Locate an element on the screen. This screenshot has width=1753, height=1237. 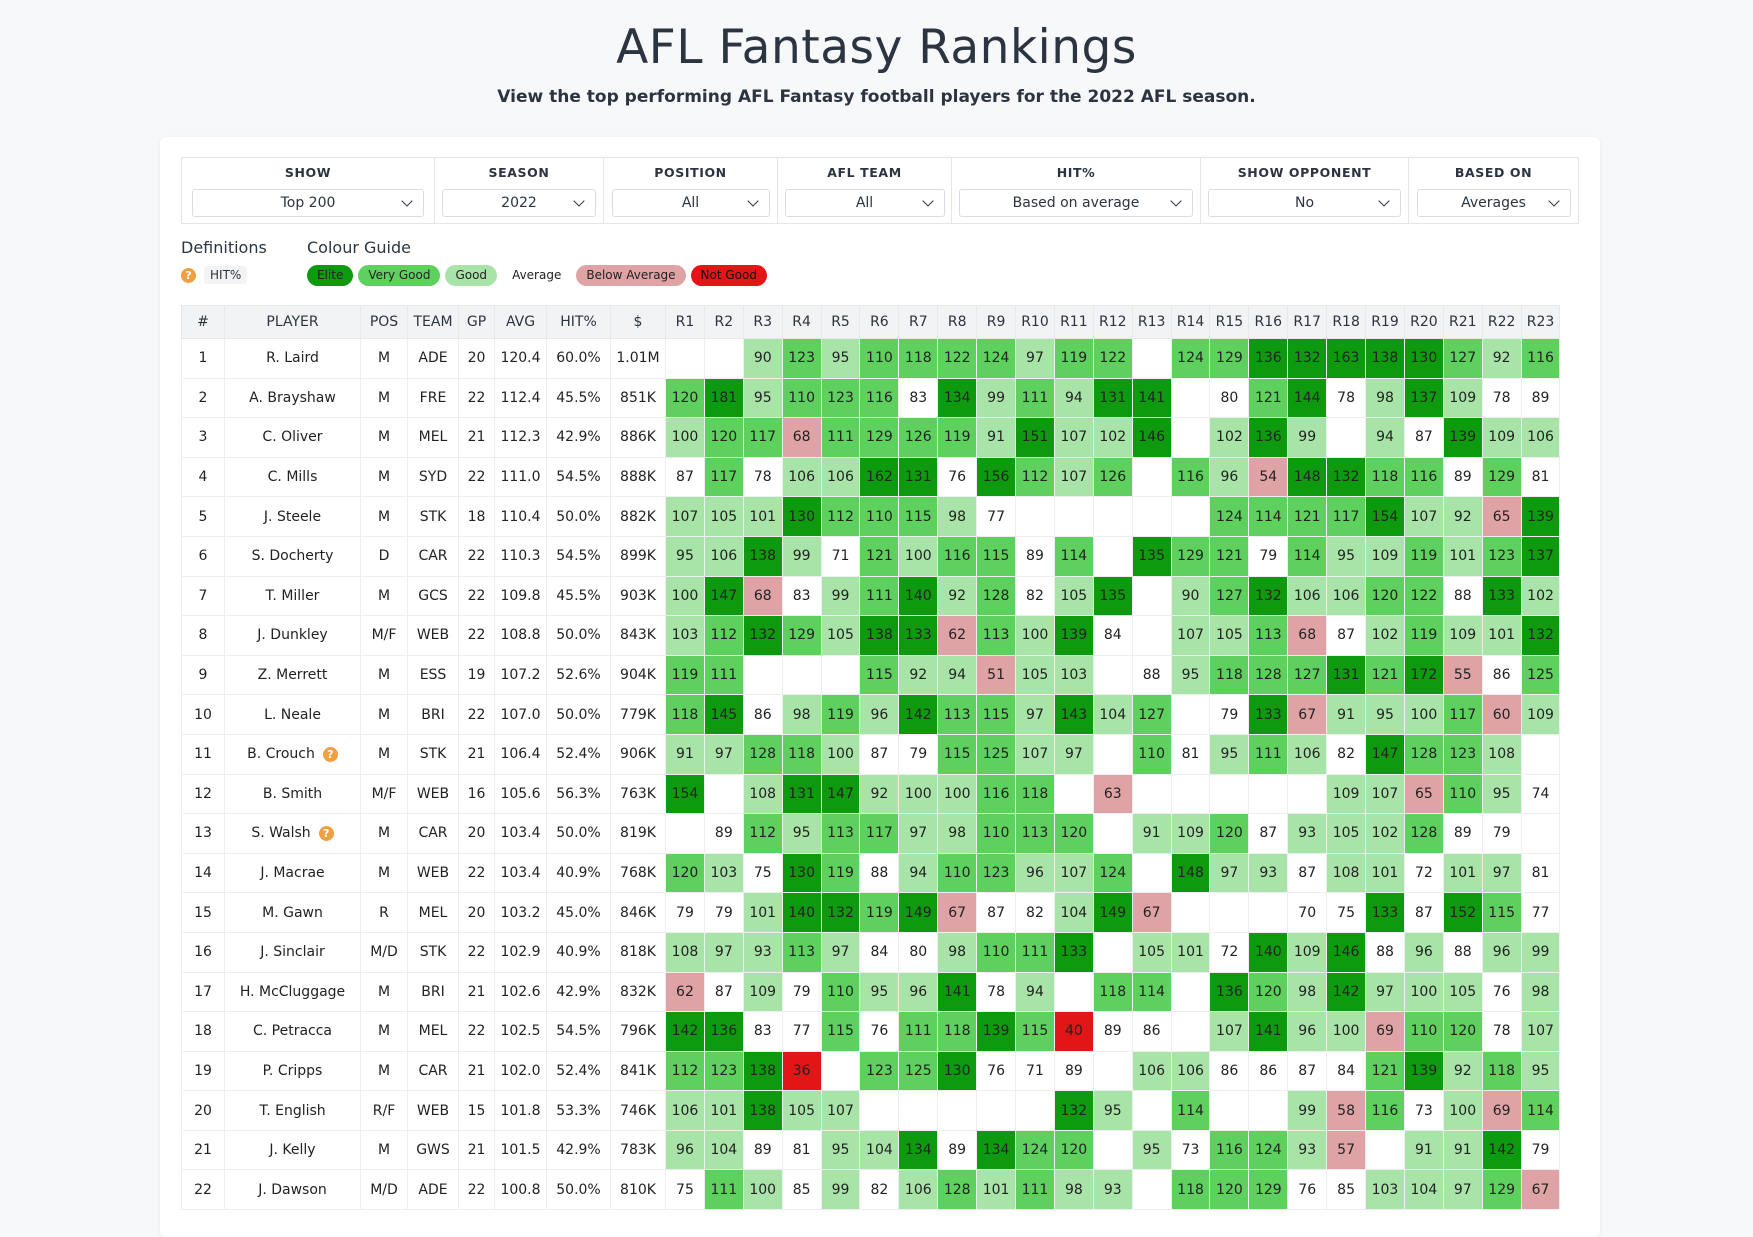
cell-player: S. Walsh? is located at coordinates (292, 833).